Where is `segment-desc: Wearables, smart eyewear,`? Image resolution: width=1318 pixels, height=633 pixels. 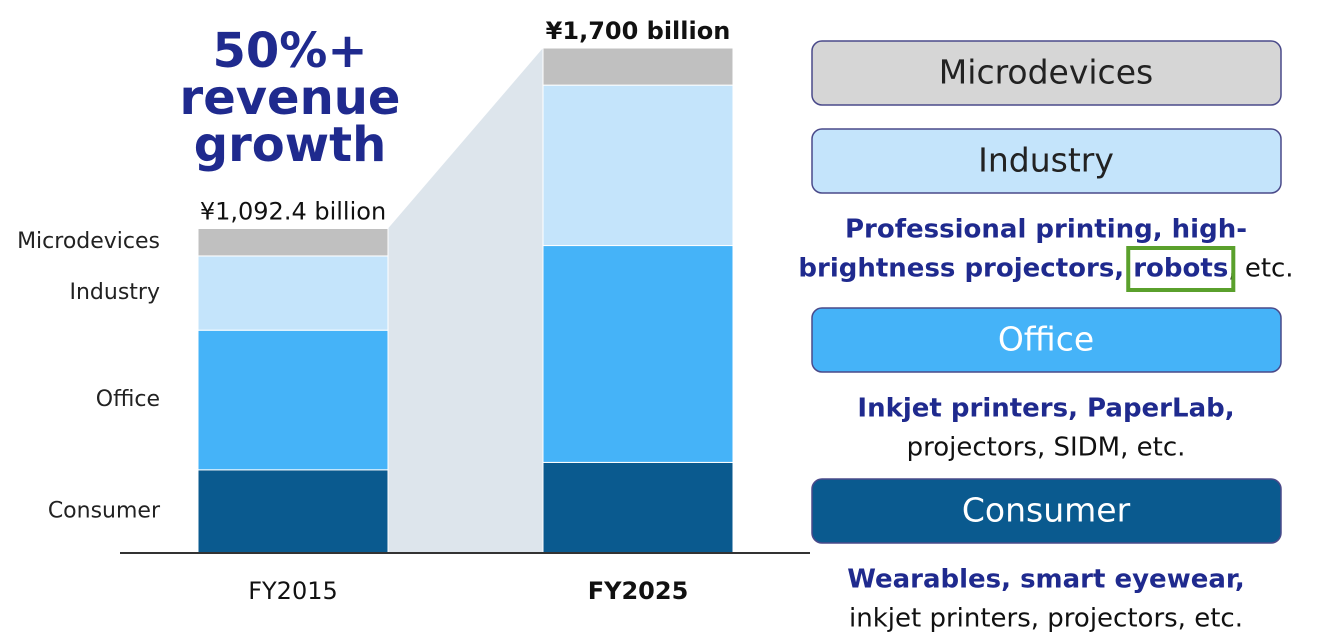 segment-desc: Wearables, smart eyewear, is located at coordinates (1046, 580).